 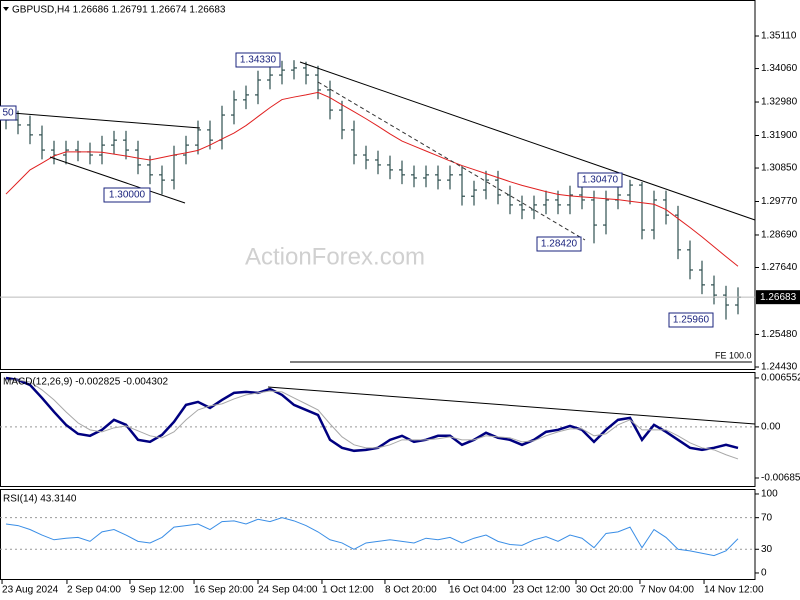 What do you see at coordinates (779, 367) in the screenshot?
I see `y-tick-label: 1.24430` at bounding box center [779, 367].